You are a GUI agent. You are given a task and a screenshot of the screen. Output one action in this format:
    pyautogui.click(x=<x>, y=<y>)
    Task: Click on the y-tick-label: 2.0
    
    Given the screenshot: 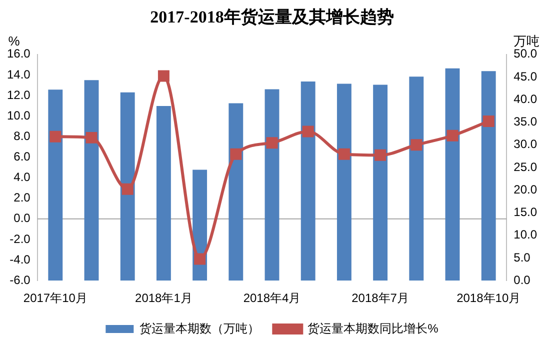 What is the action you would take?
    pyautogui.click(x=22, y=197)
    